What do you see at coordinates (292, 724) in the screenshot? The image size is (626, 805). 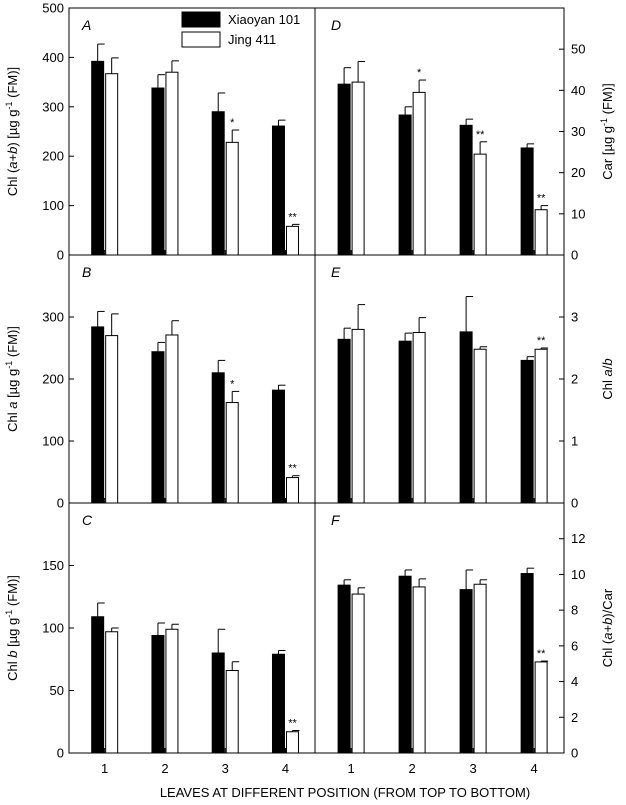 I see `significance-mark-C-4: **` at bounding box center [292, 724].